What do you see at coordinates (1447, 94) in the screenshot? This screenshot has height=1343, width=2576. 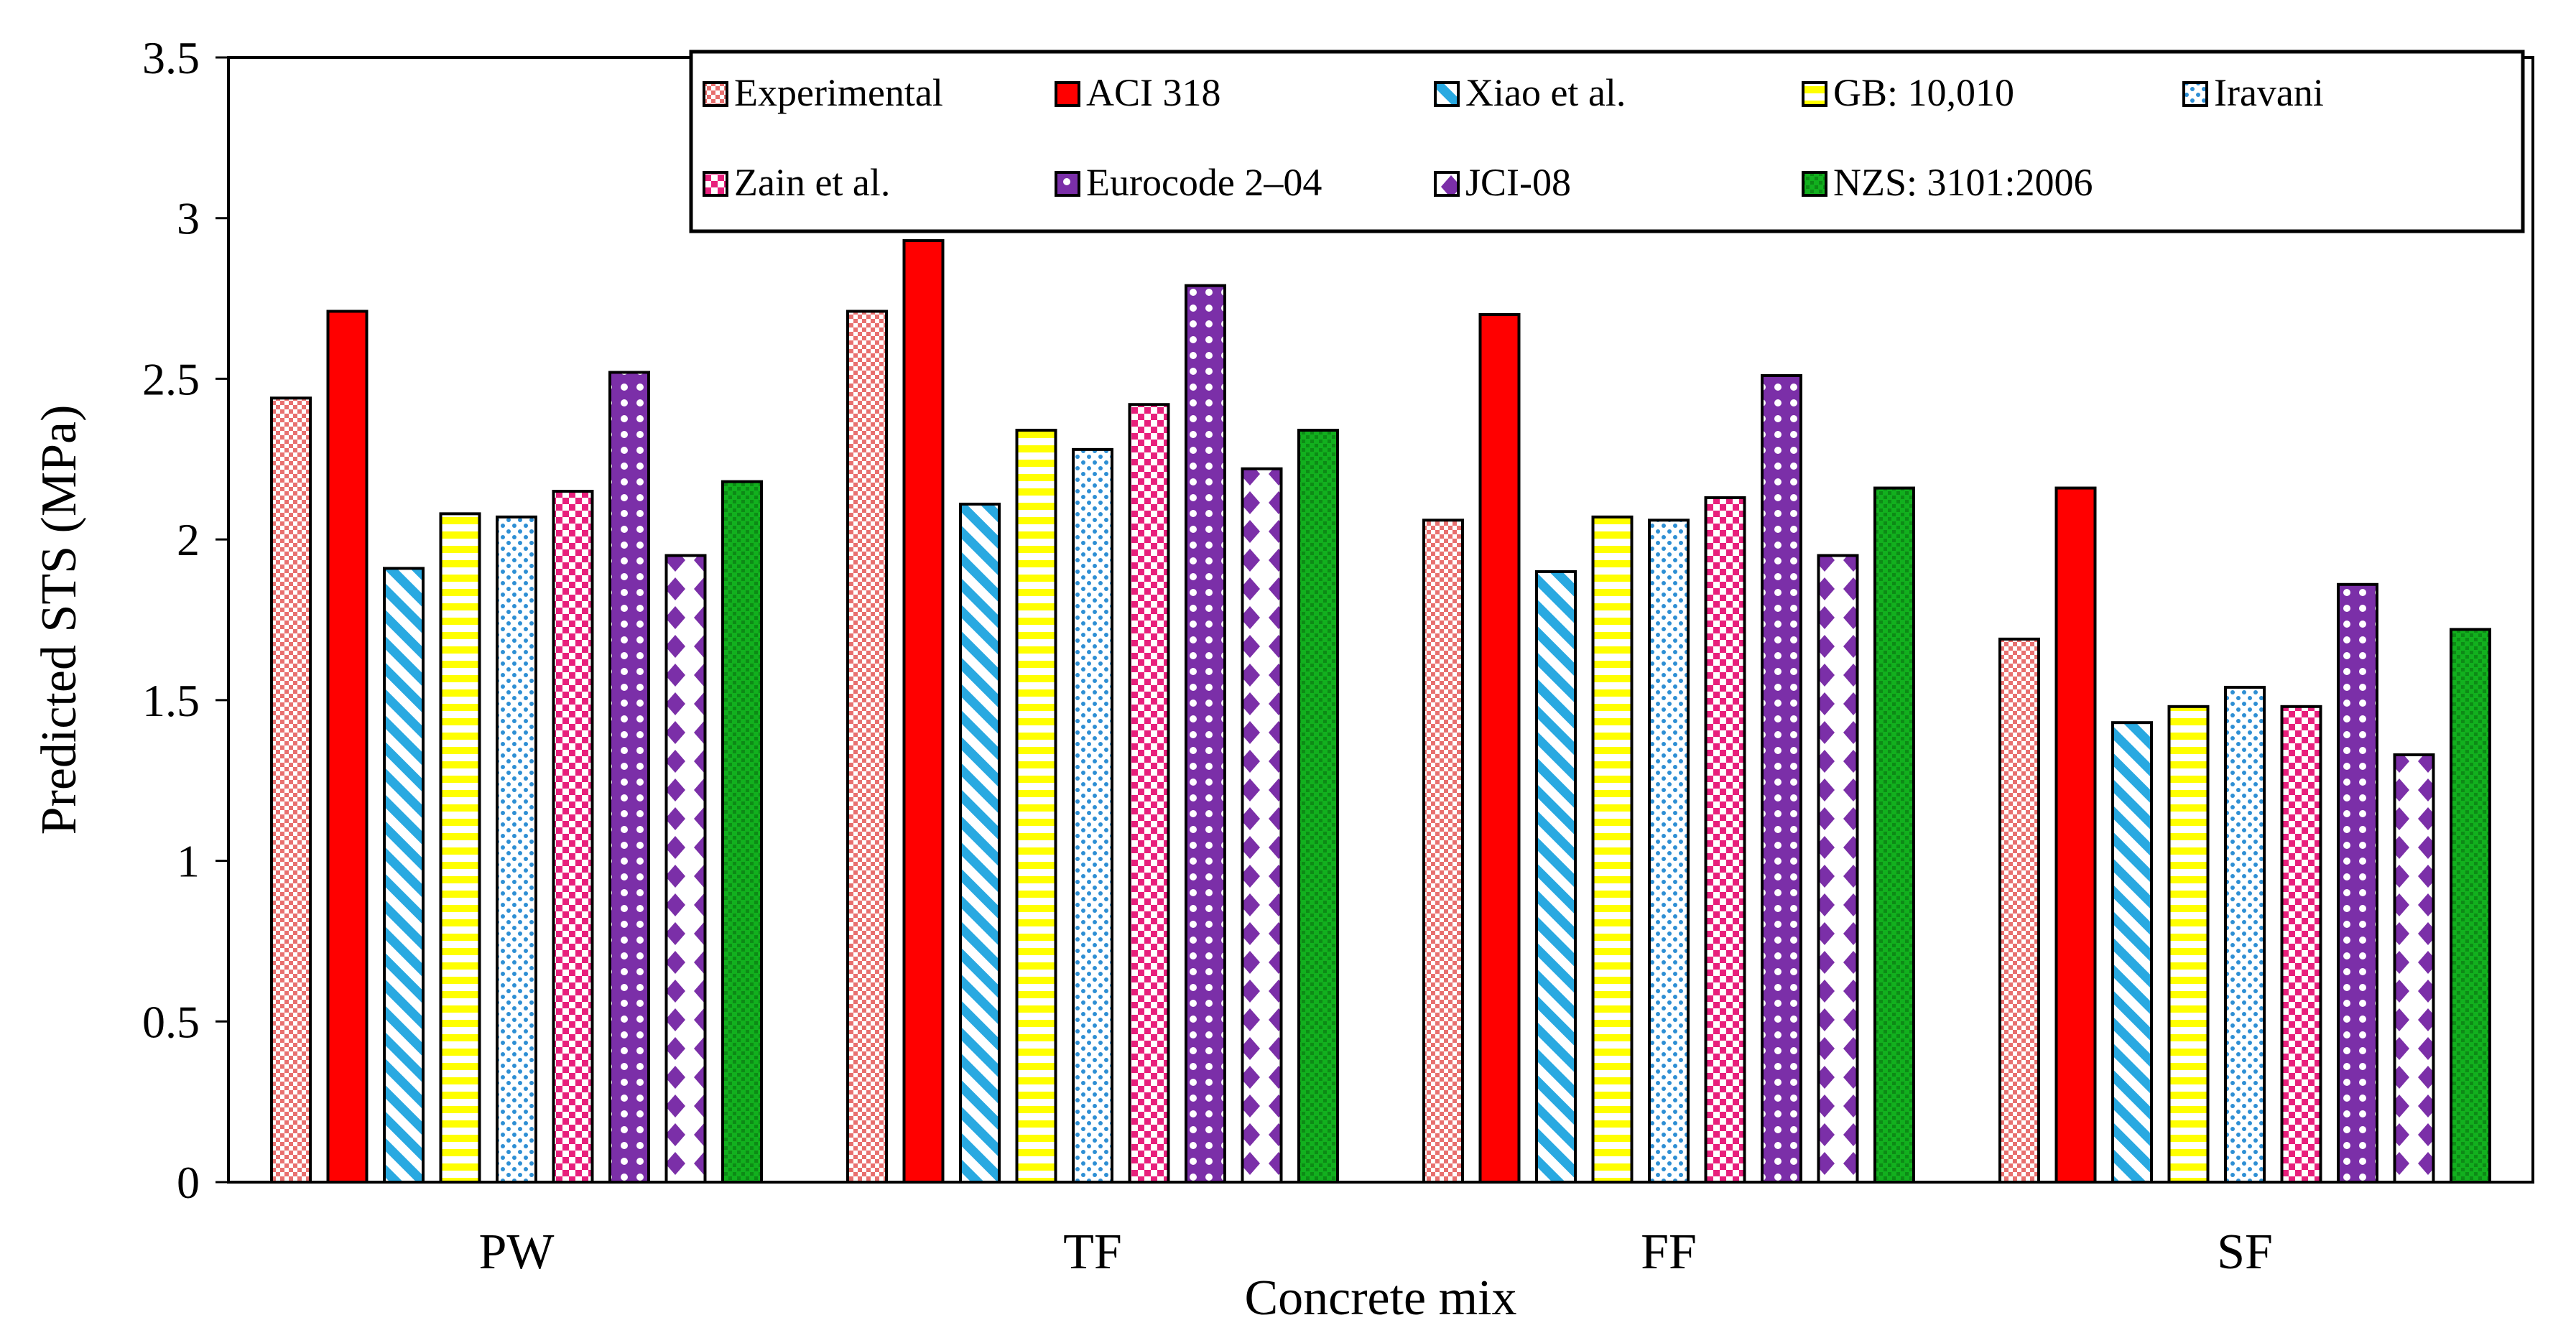 I see `legend-swatch-xiao-et-al` at bounding box center [1447, 94].